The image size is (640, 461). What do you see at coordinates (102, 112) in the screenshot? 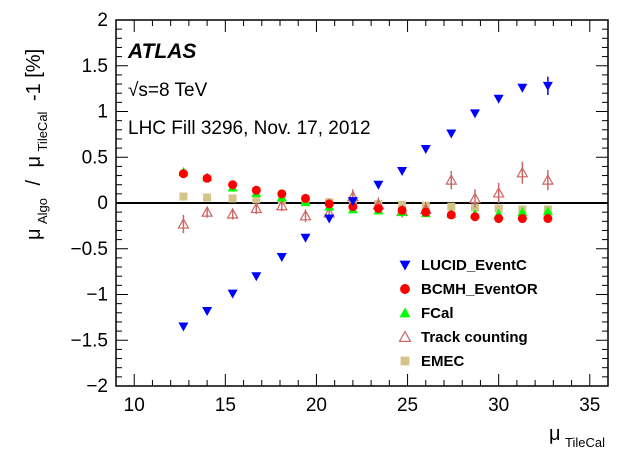
I see `y-tick-label: 1` at bounding box center [102, 112].